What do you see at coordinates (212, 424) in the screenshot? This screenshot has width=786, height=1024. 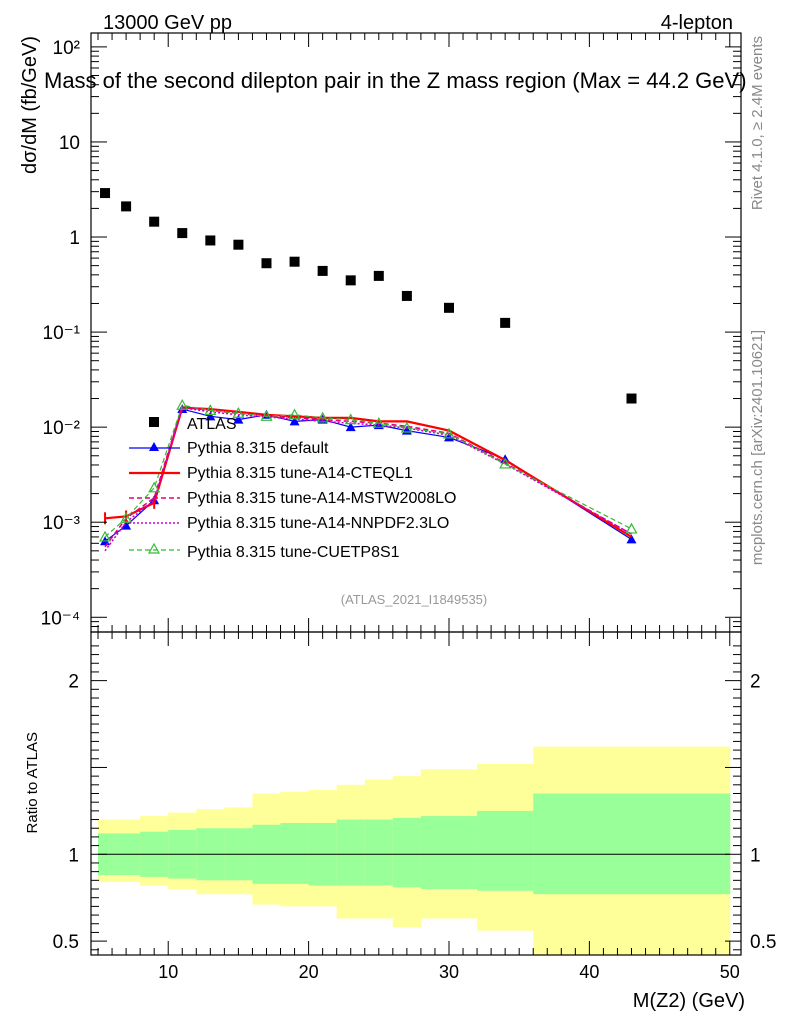 I see `legend-label-atlas: ATLAS` at bounding box center [212, 424].